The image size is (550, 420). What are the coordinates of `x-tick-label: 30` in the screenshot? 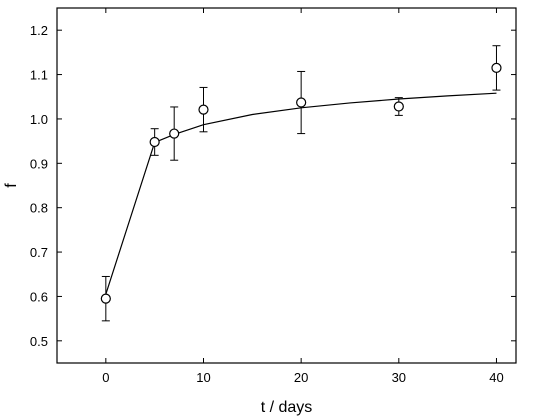 It's located at (399, 377).